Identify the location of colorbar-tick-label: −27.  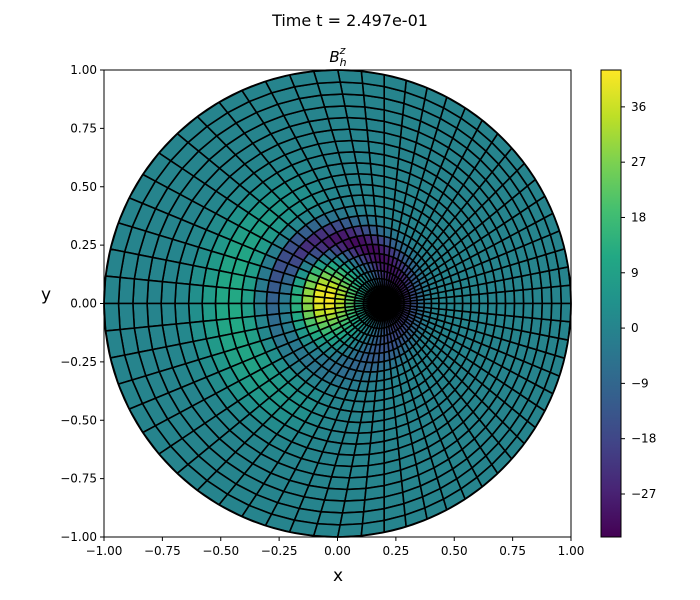
(643, 494).